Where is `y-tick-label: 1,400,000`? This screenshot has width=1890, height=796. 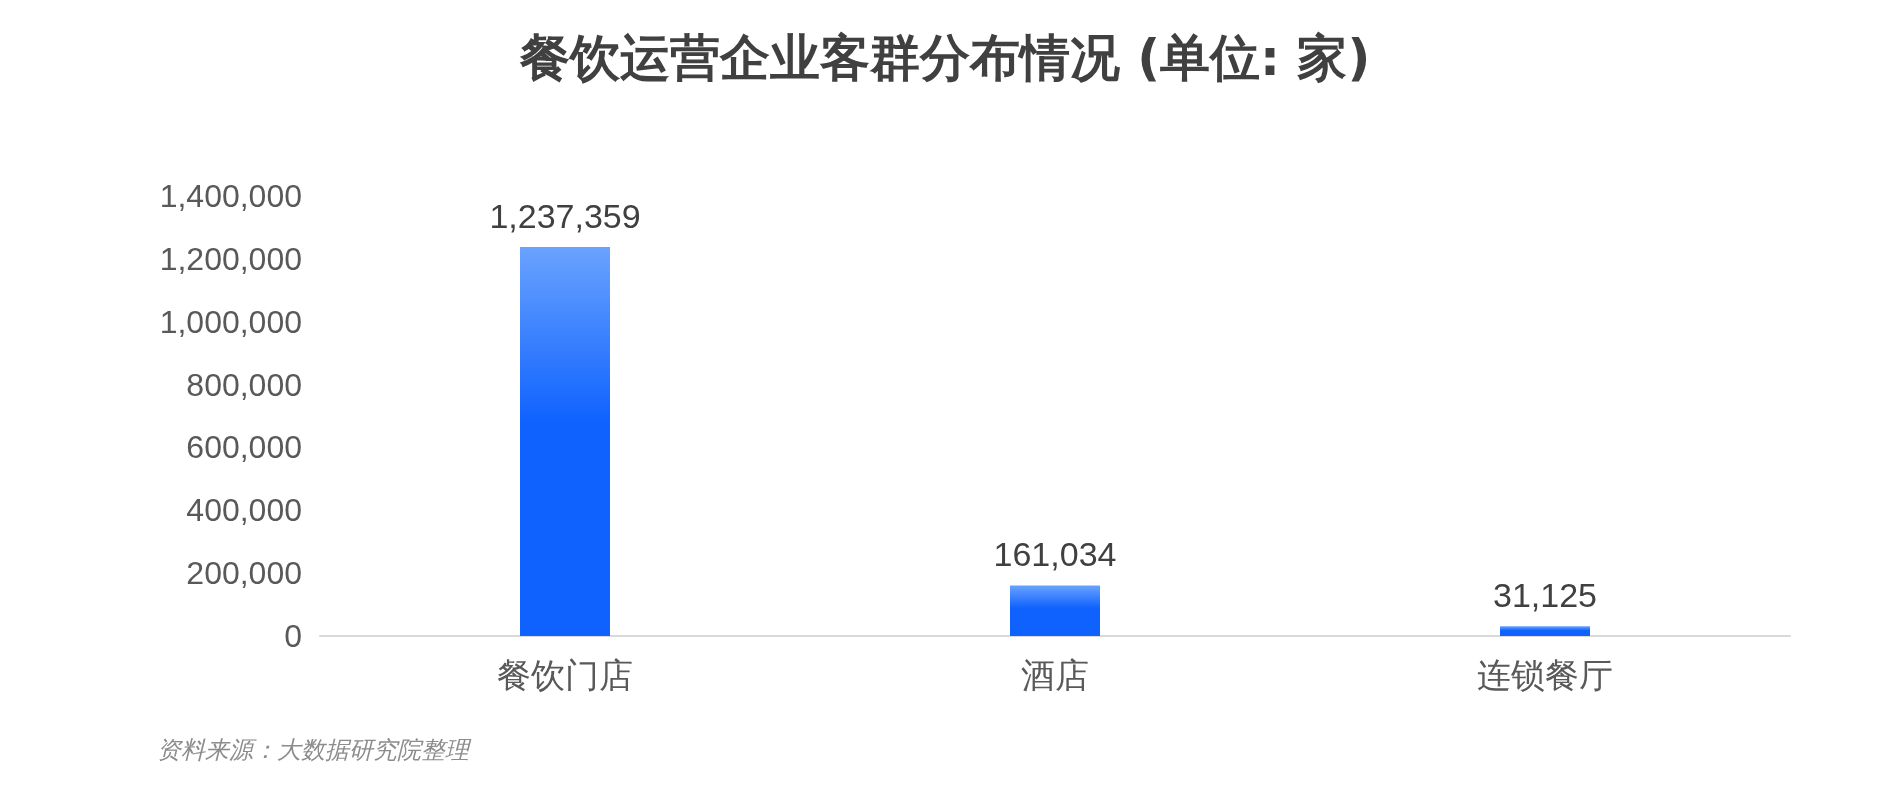 y-tick-label: 1,400,000 is located at coordinates (230, 196).